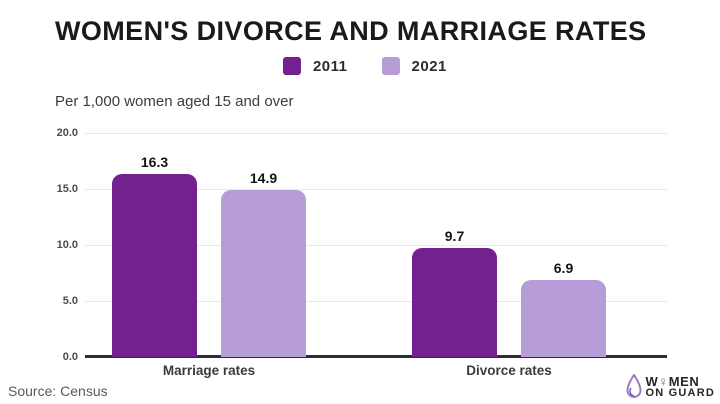 The image size is (720, 404). I want to click on bar-value-label: 9.7, so click(454, 236).